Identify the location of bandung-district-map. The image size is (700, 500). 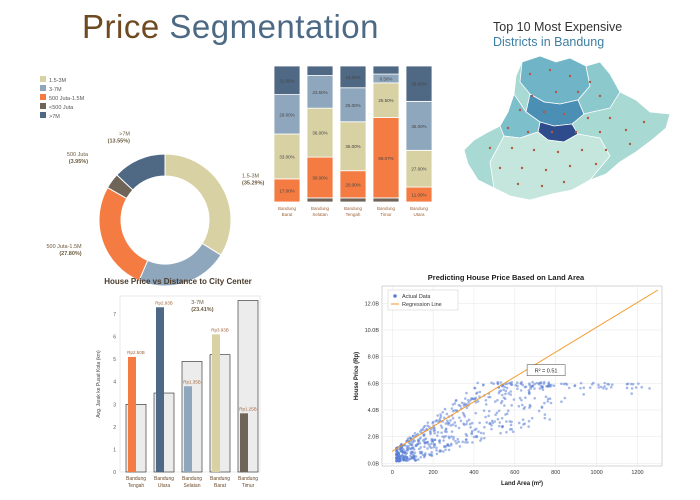
(567, 128).